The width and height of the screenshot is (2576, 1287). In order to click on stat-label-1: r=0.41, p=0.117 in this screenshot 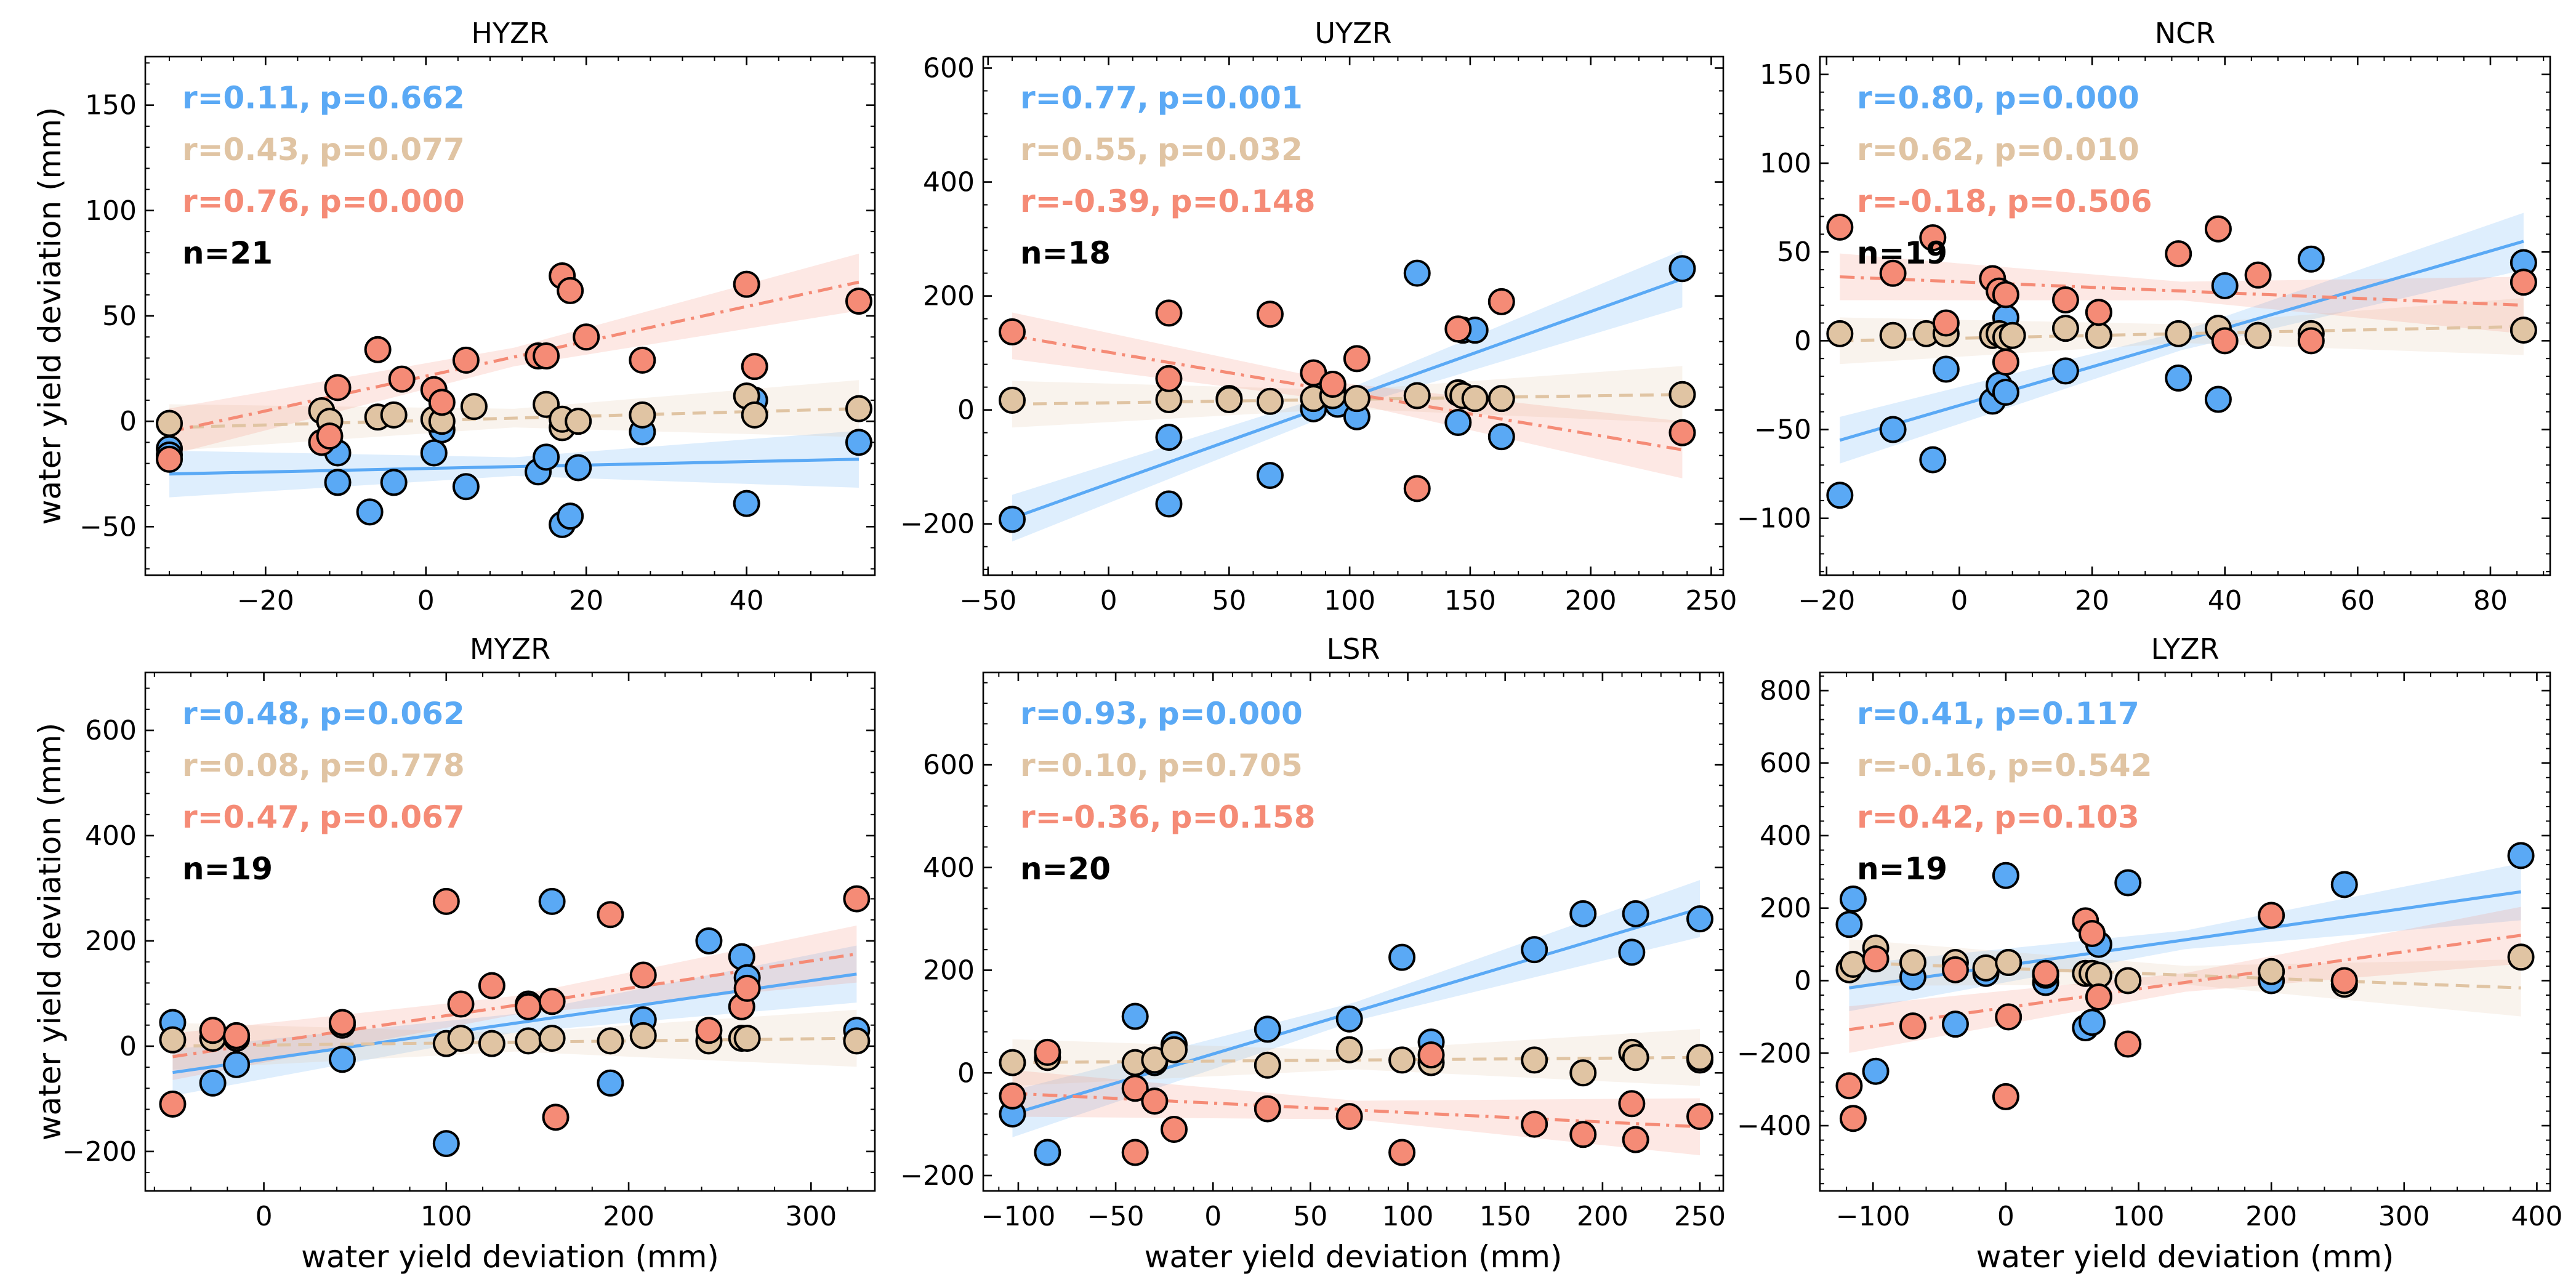, I will do `click(1998, 714)`.